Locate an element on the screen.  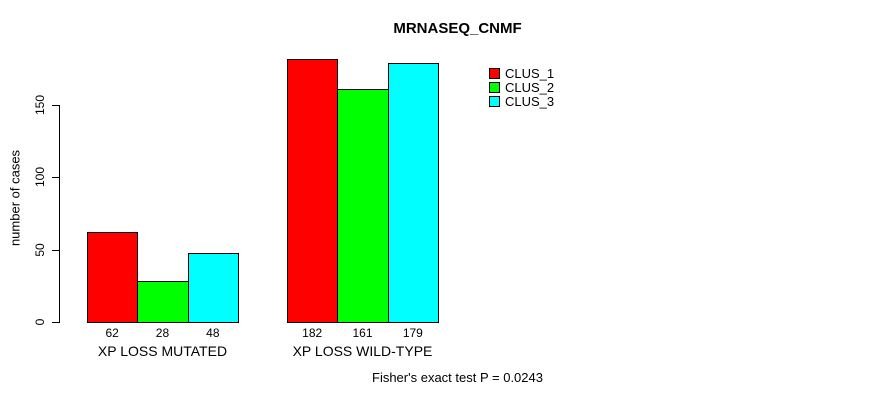
legend: CLUS_1 CLUS_2 CLUS_3 is located at coordinates (522, 87).